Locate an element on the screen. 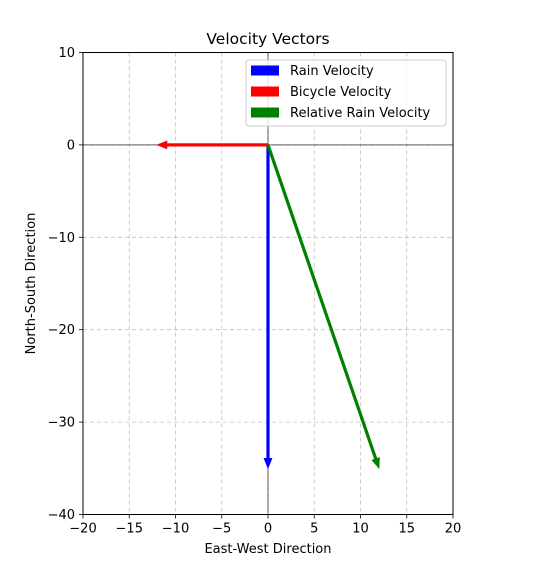 The image size is (550, 569). relative-rain-velocity-arrow-shape is located at coordinates (323, 307).